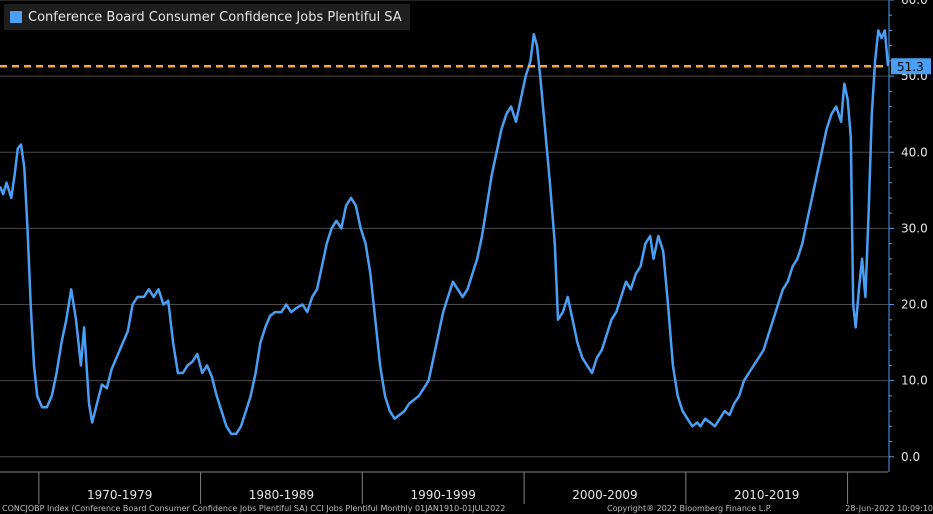 Image resolution: width=933 pixels, height=514 pixels. Describe the element at coordinates (689, 508) in the screenshot. I see `footer-copyright: Copyright® 2022 Bloomberg Finance L.P.` at that location.